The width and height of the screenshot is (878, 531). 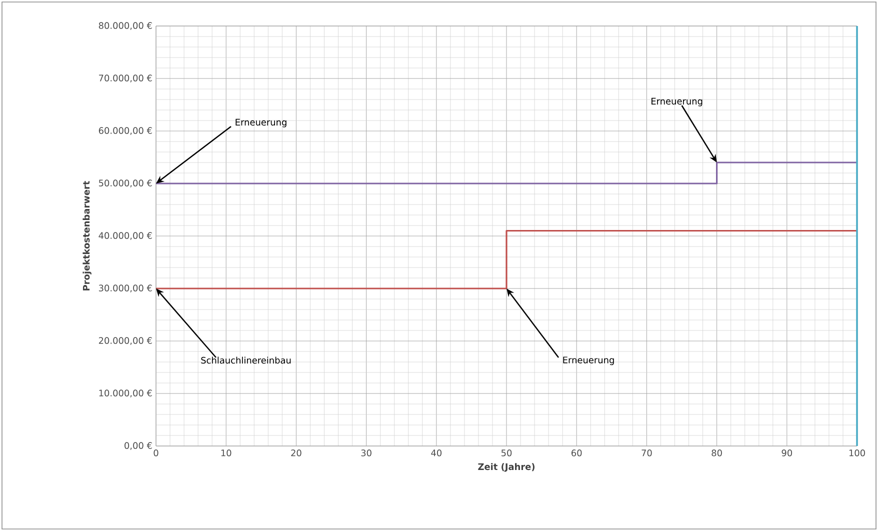 I want to click on x-tick-label: 50, so click(x=506, y=453).